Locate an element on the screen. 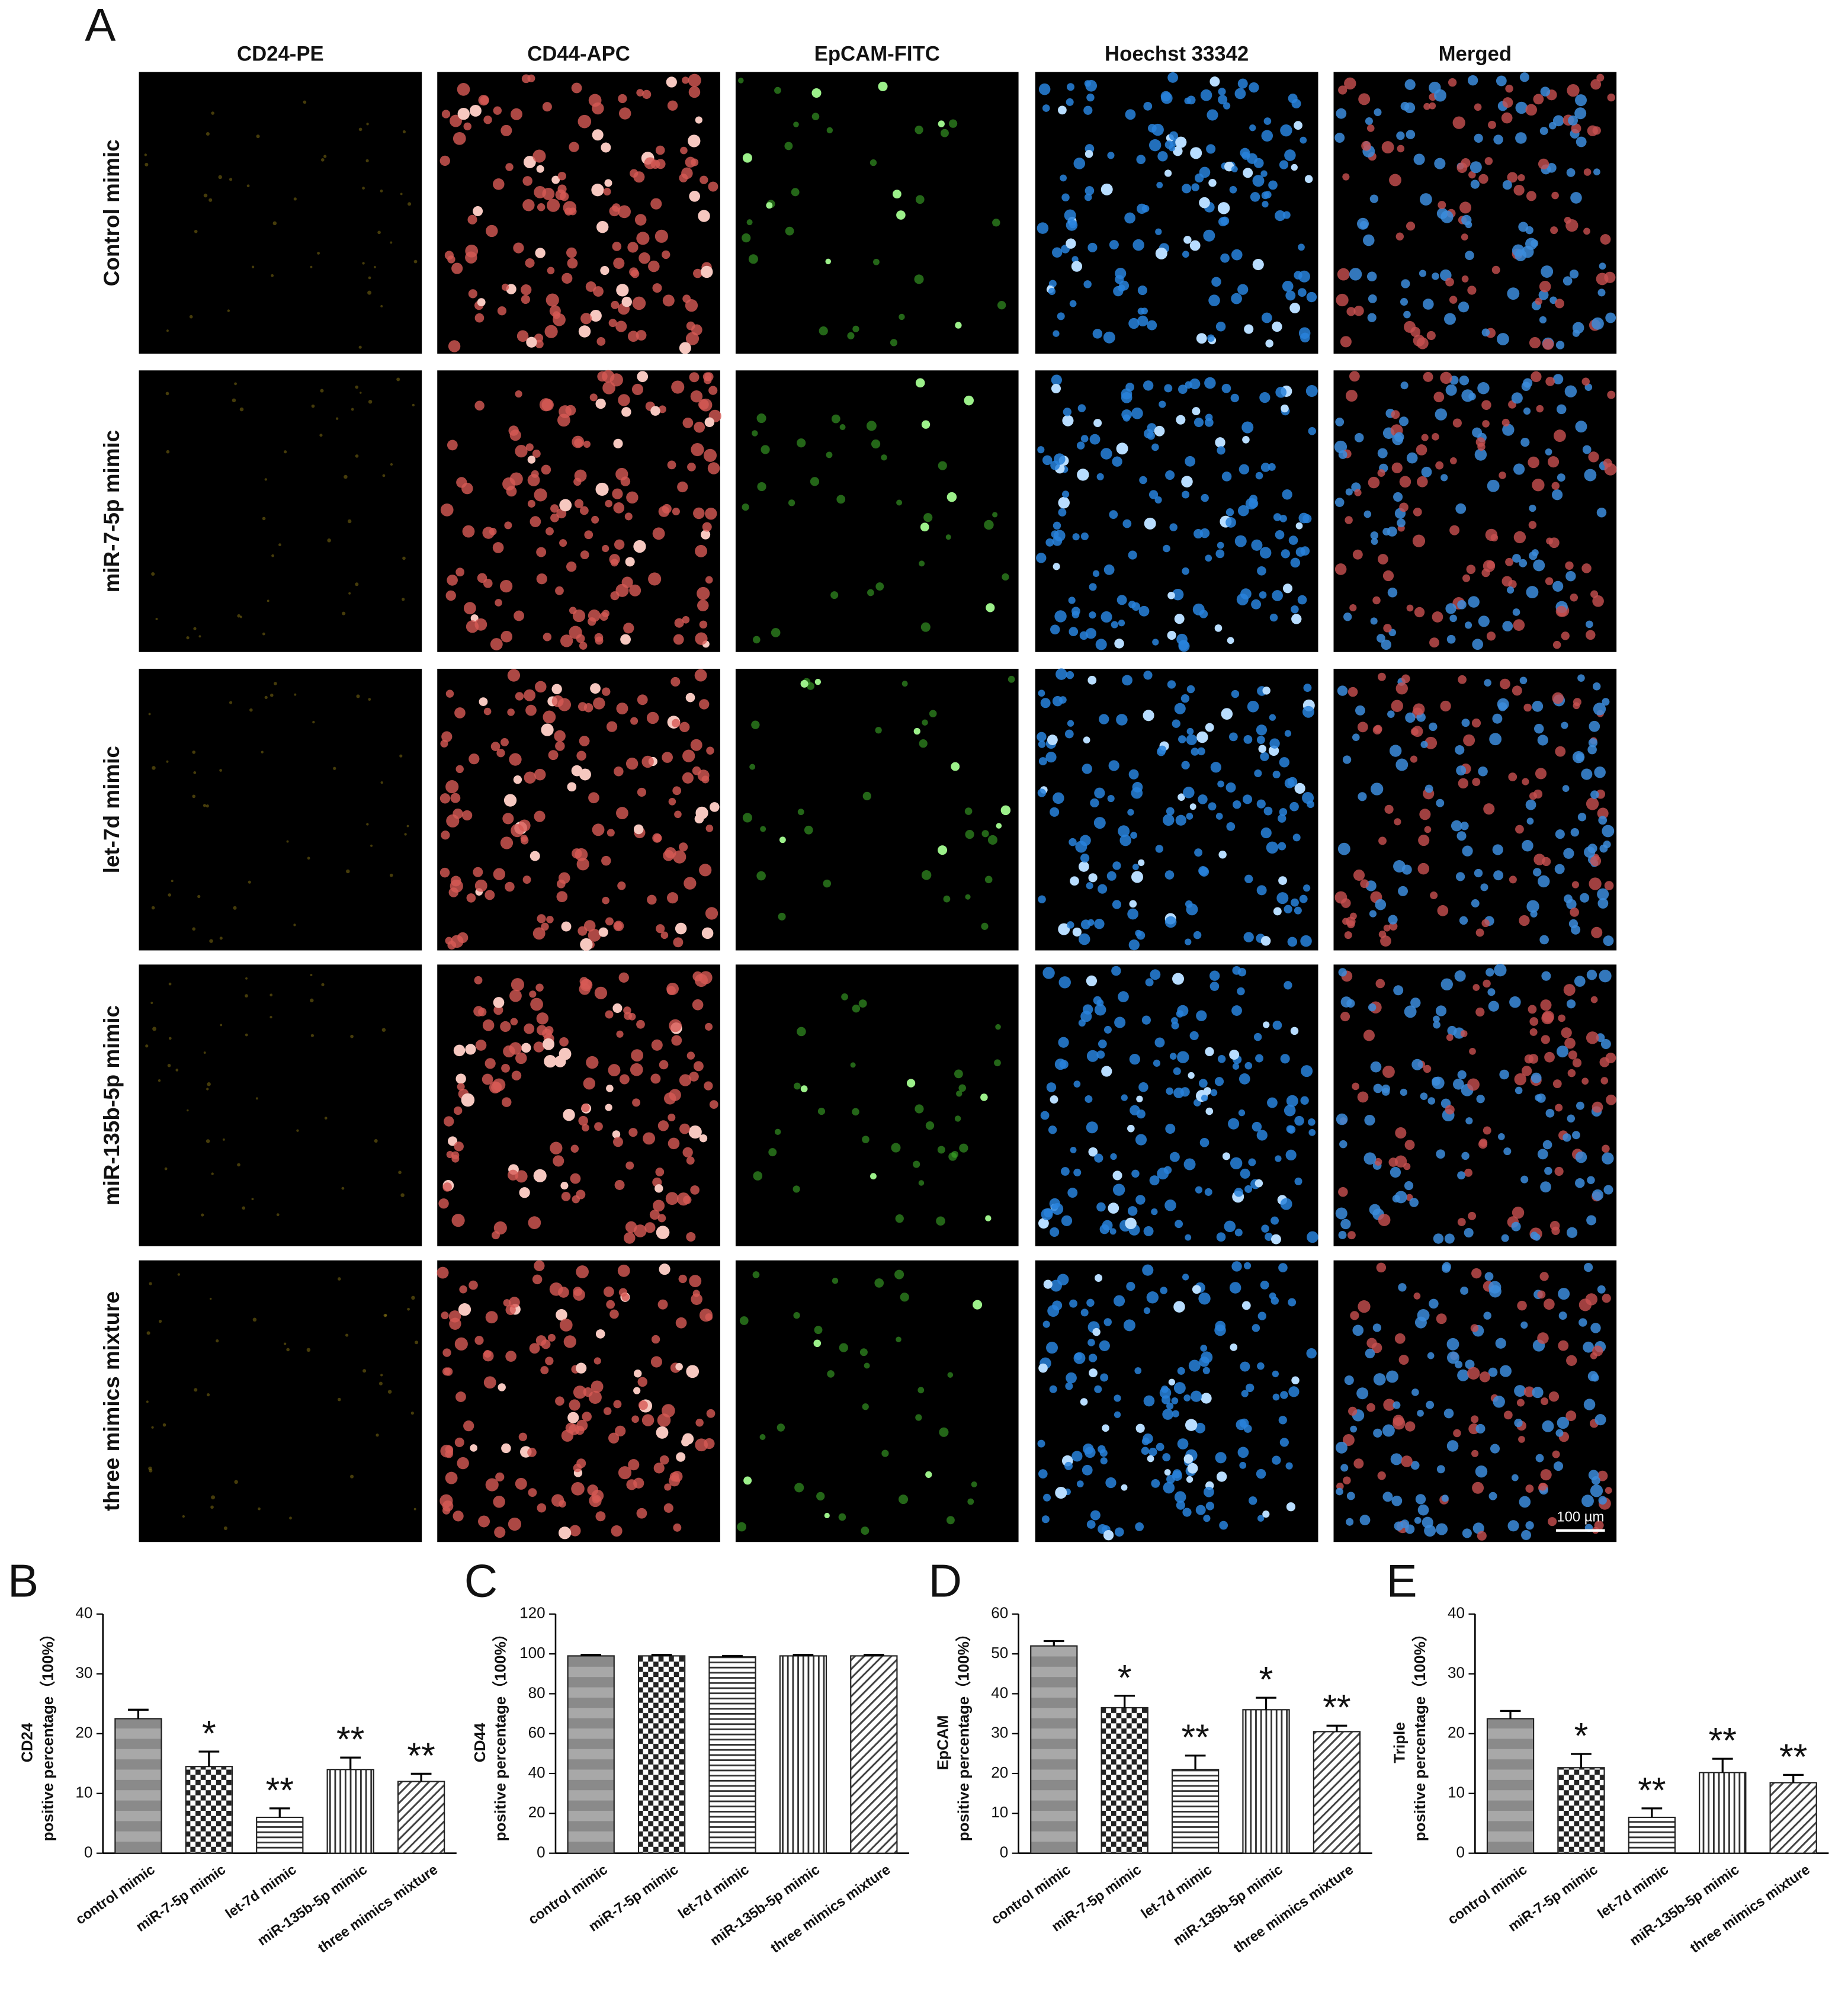 The height and width of the screenshot is (2014, 1848). panel-letter: D is located at coordinates (945, 1580).